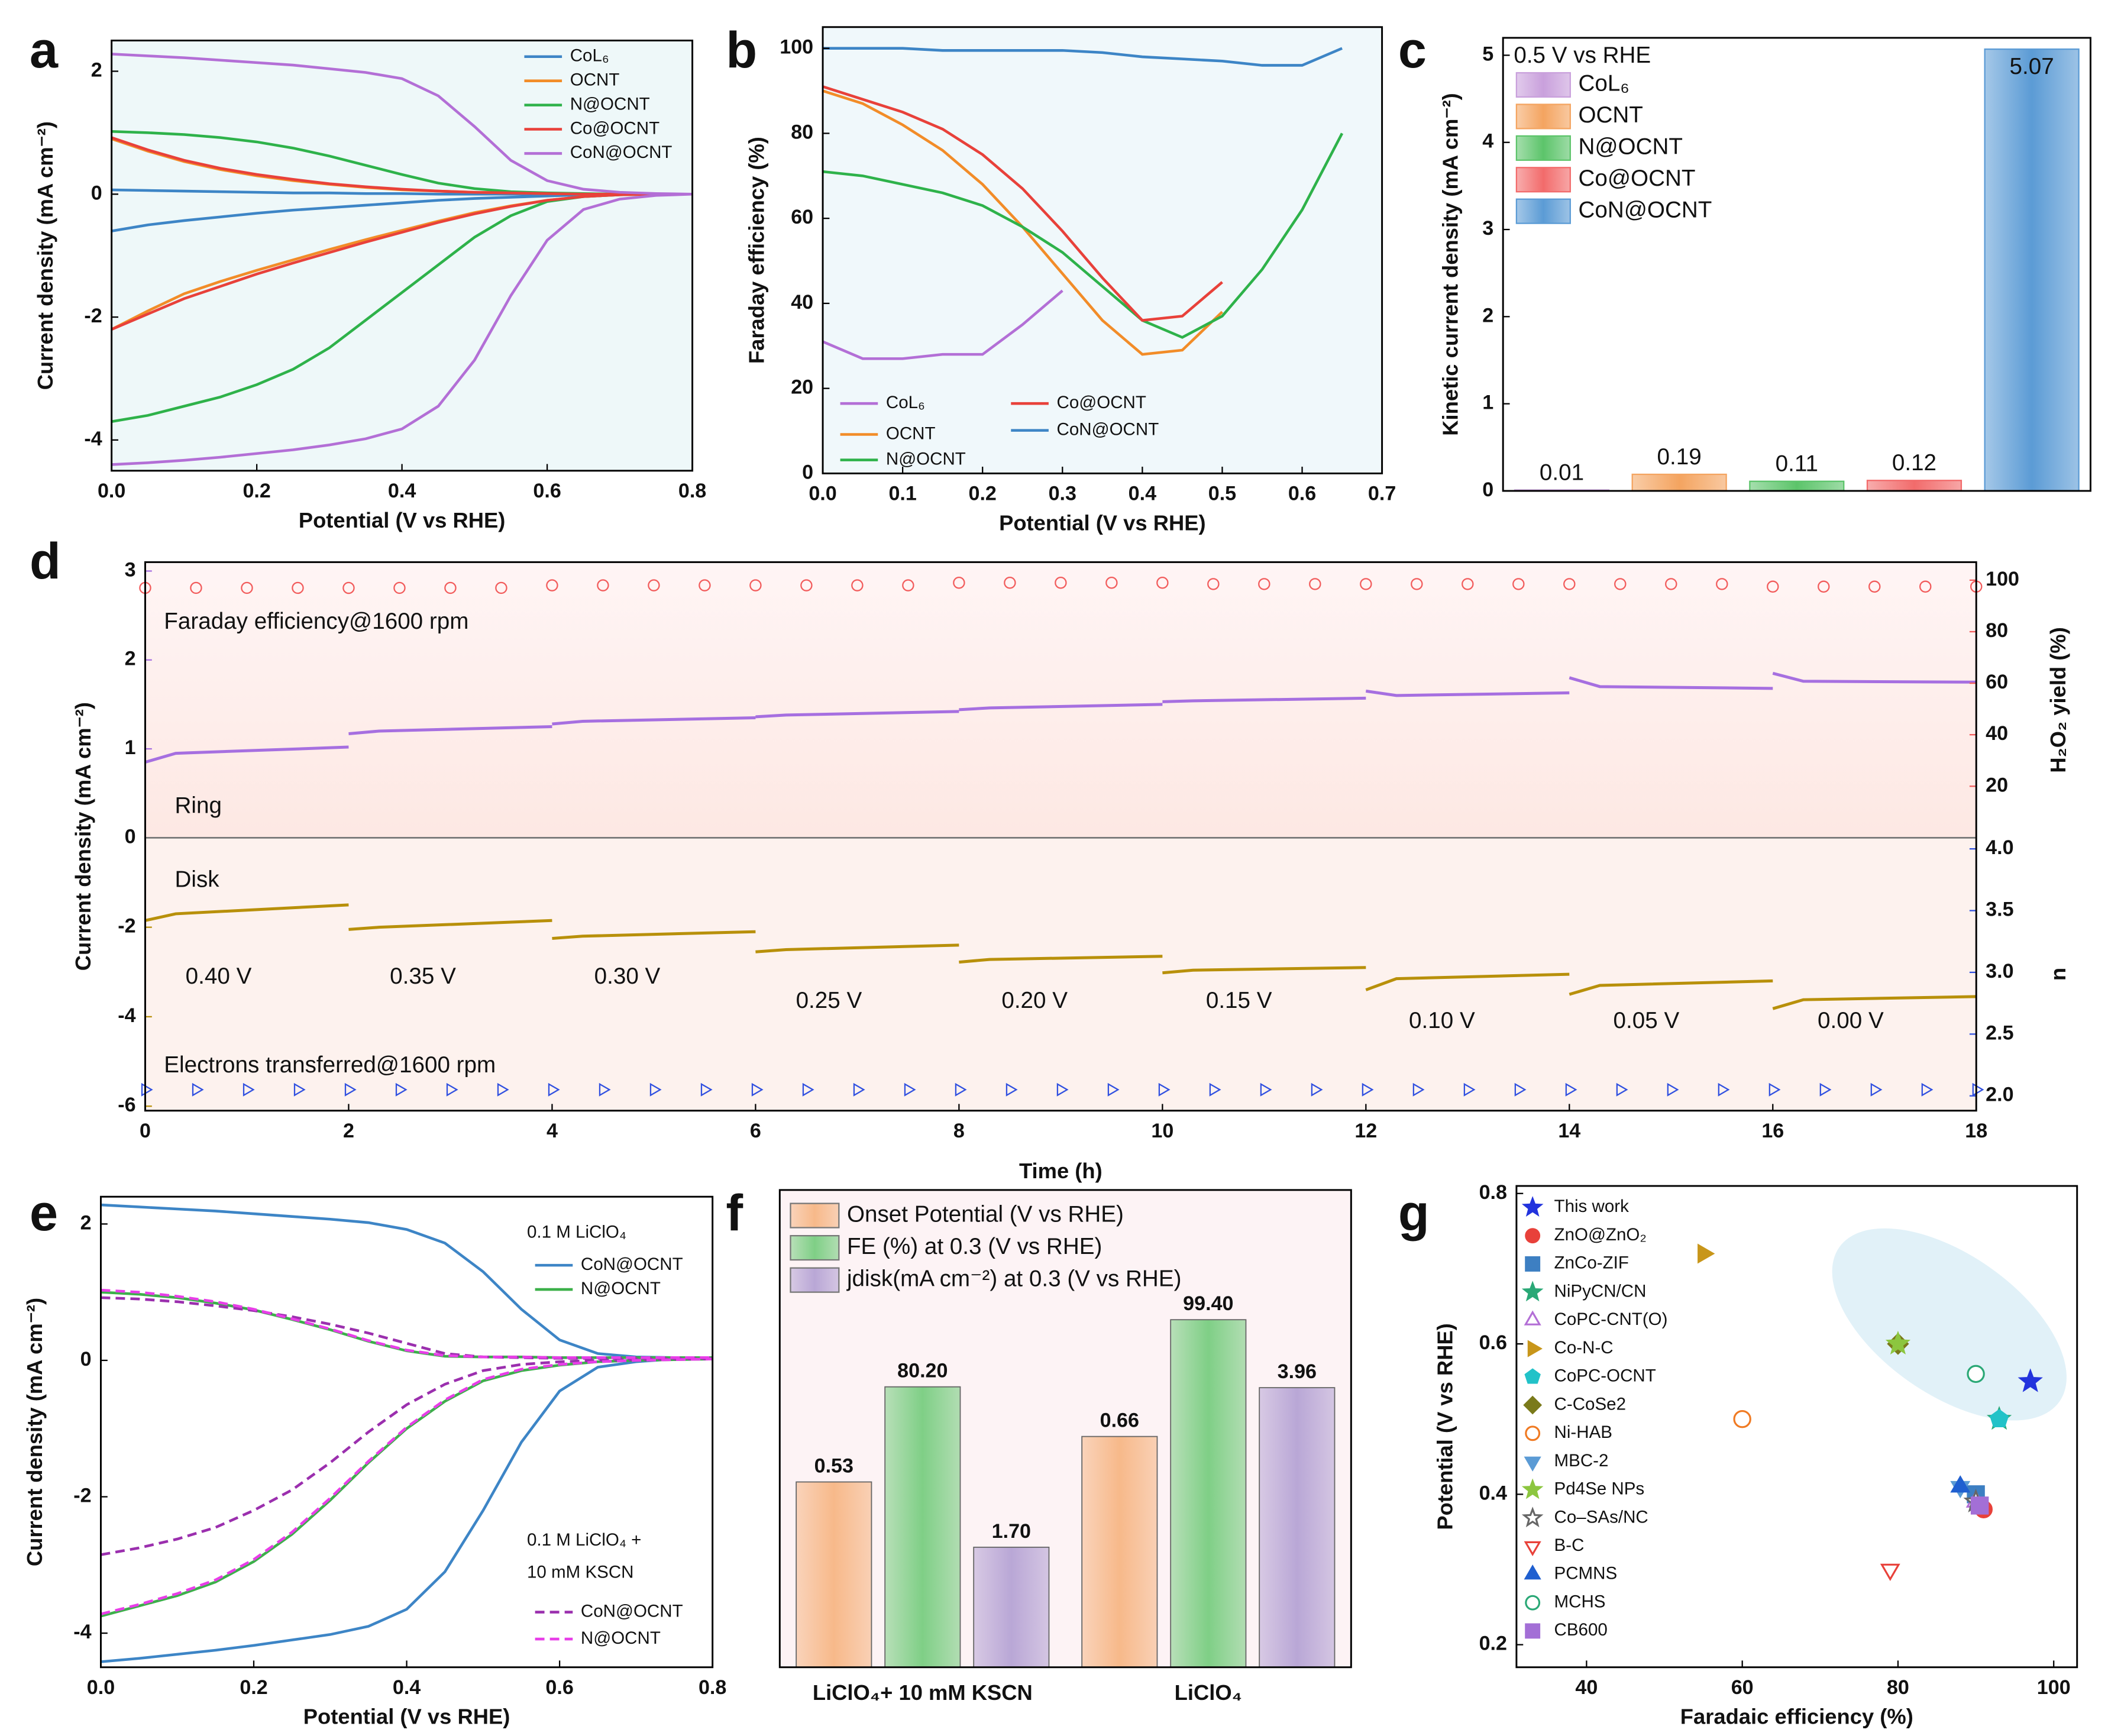 This screenshot has height=1736, width=2108. What do you see at coordinates (802, 132) in the screenshot?
I see `y-tick-label: 80` at bounding box center [802, 132].